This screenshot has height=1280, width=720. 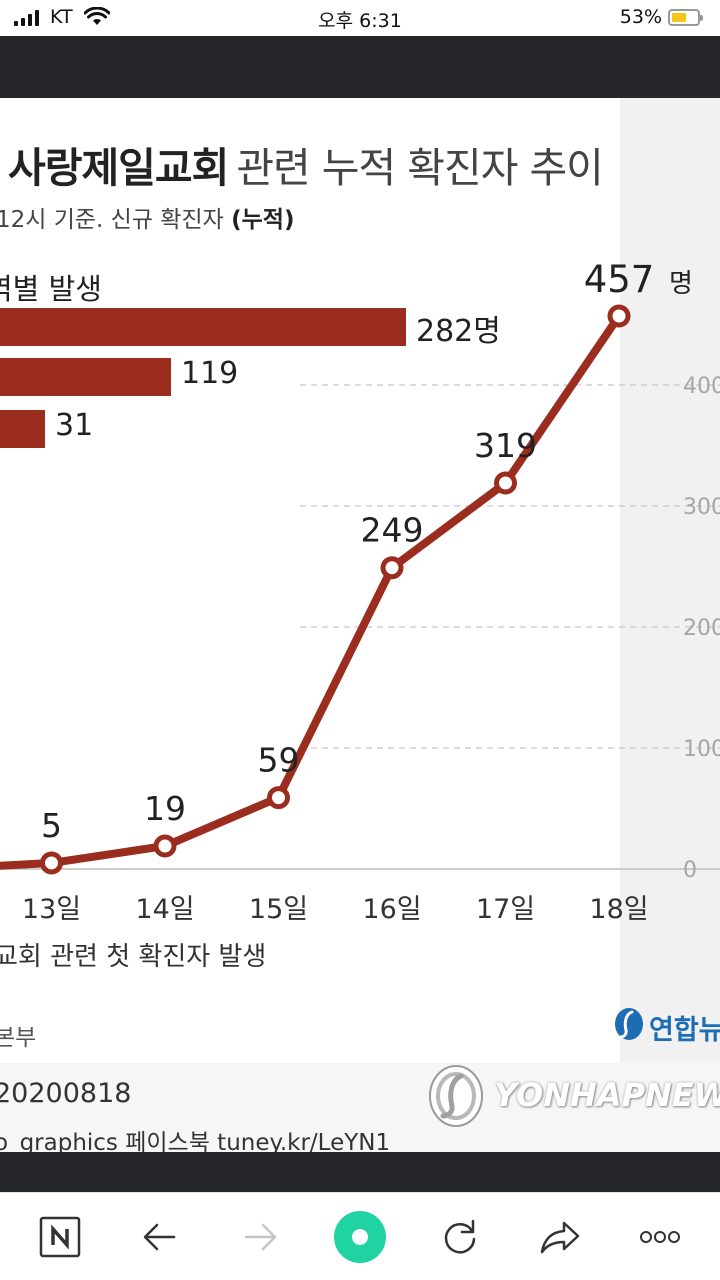 I want to click on chart-title: 사랑제일교회 관련 누적 확진자 추이, so click(x=306, y=164).